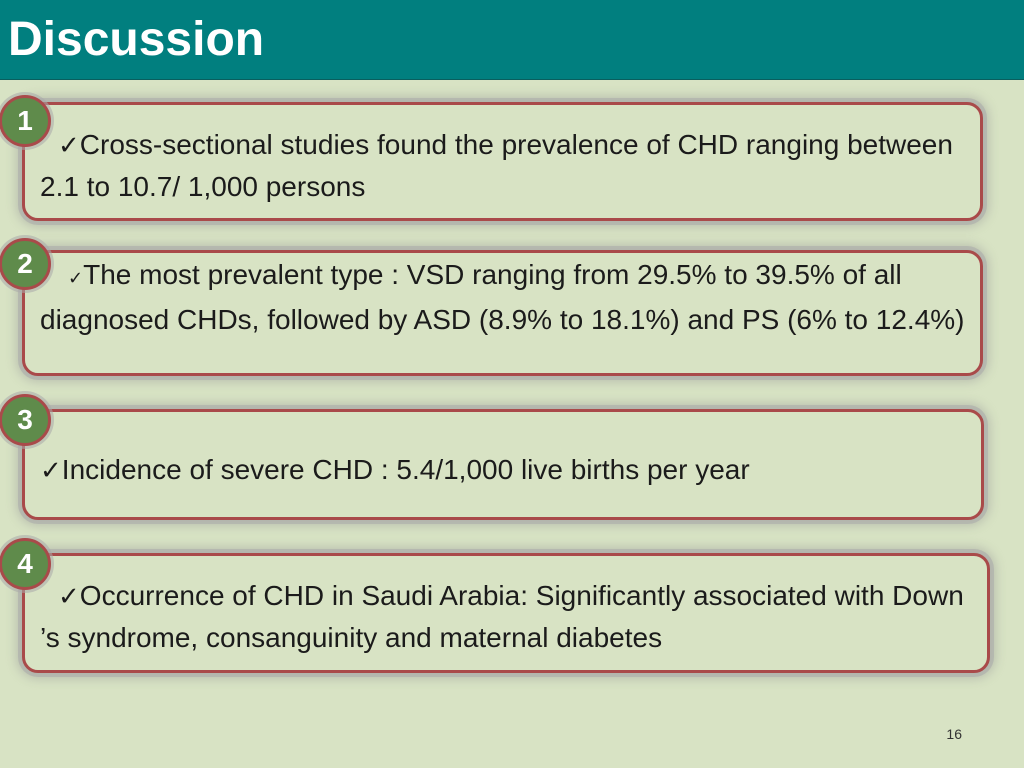 This screenshot has height=768, width=1024. What do you see at coordinates (25, 564) in the screenshot?
I see `number-badge-4: 4` at bounding box center [25, 564].